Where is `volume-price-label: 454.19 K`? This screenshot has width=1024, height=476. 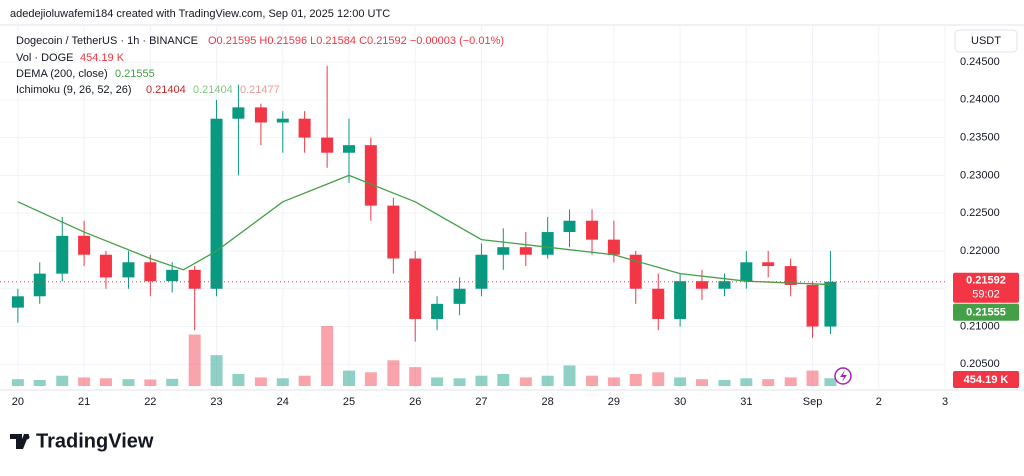 volume-price-label: 454.19 K is located at coordinates (986, 380).